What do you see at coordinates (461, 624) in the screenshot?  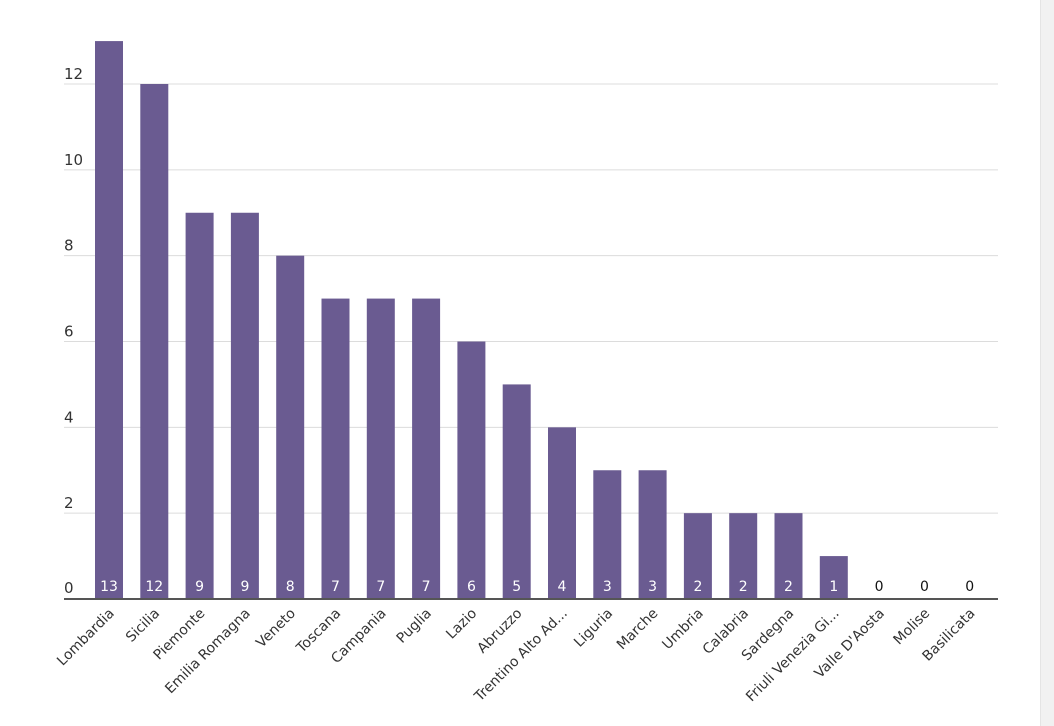 I see `x-tick-label: Lazio` at bounding box center [461, 624].